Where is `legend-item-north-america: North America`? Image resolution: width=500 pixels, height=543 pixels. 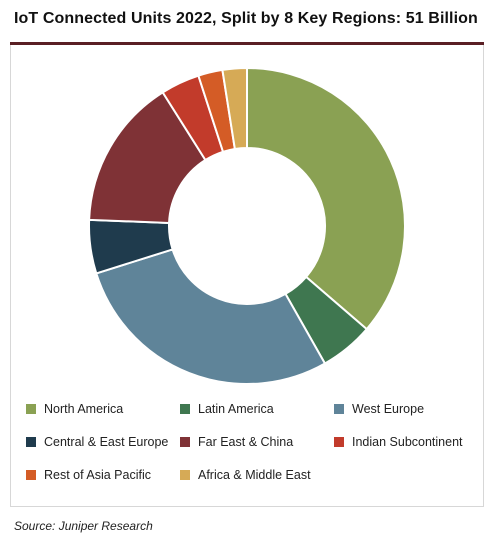 legend-item-north-america: North America is located at coordinates (103, 409).